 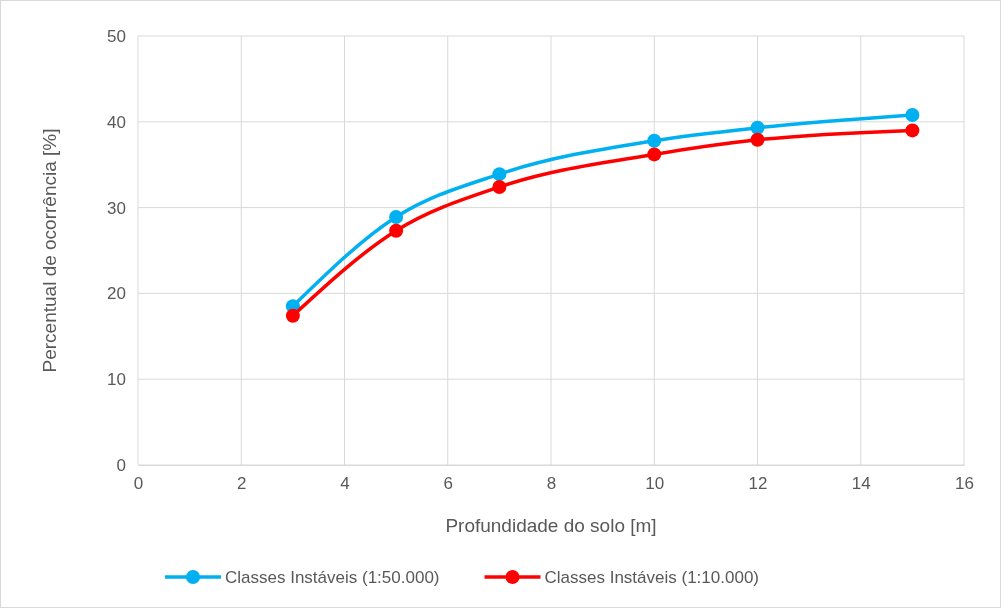 What do you see at coordinates (121, 465) in the screenshot?
I see `y-tick-label: 0` at bounding box center [121, 465].